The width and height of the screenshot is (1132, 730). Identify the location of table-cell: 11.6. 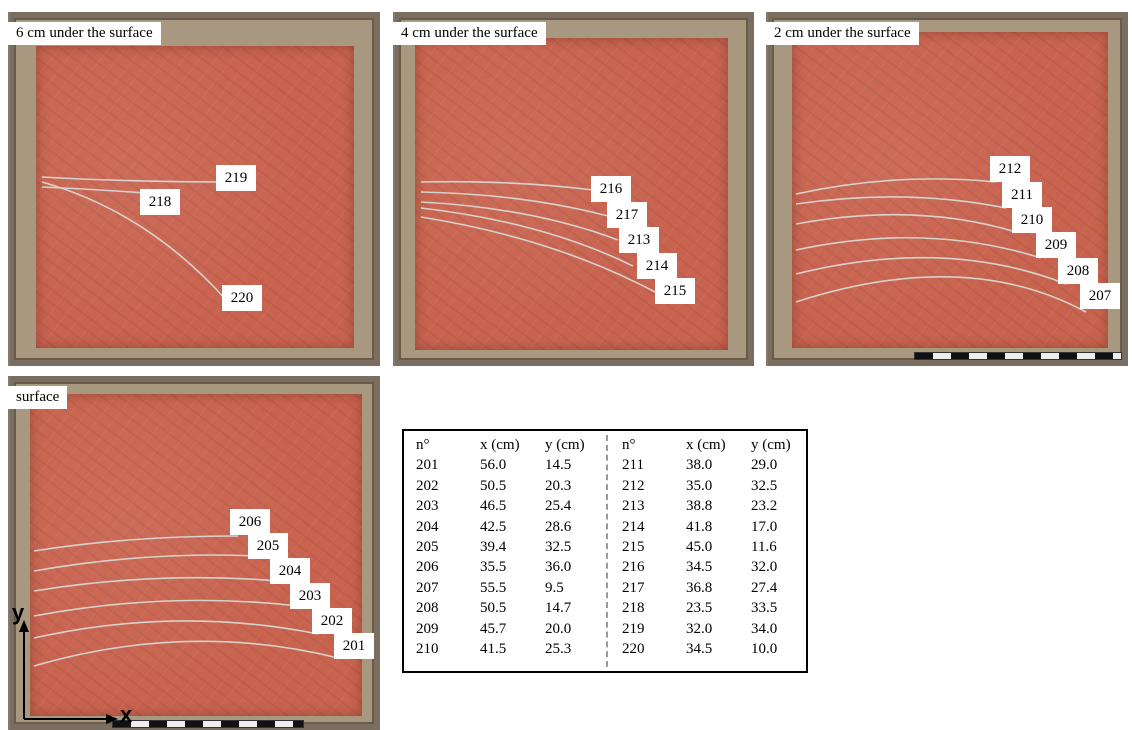
(764, 546).